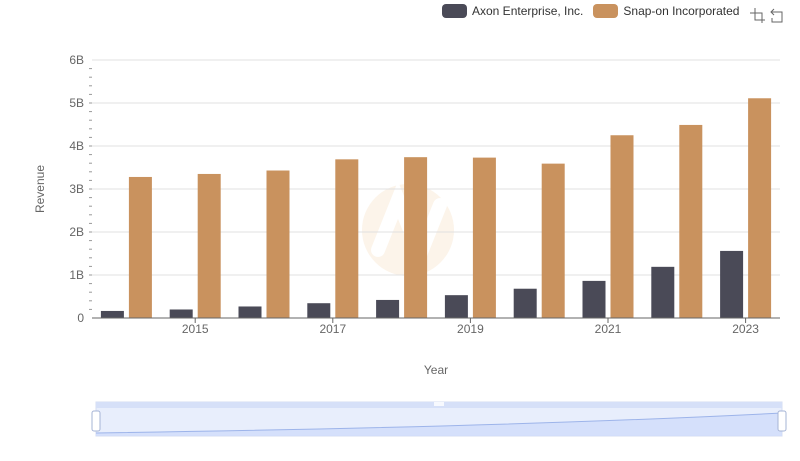 The image size is (800, 461). I want to click on y-tick-label: 6B, so click(76, 60).